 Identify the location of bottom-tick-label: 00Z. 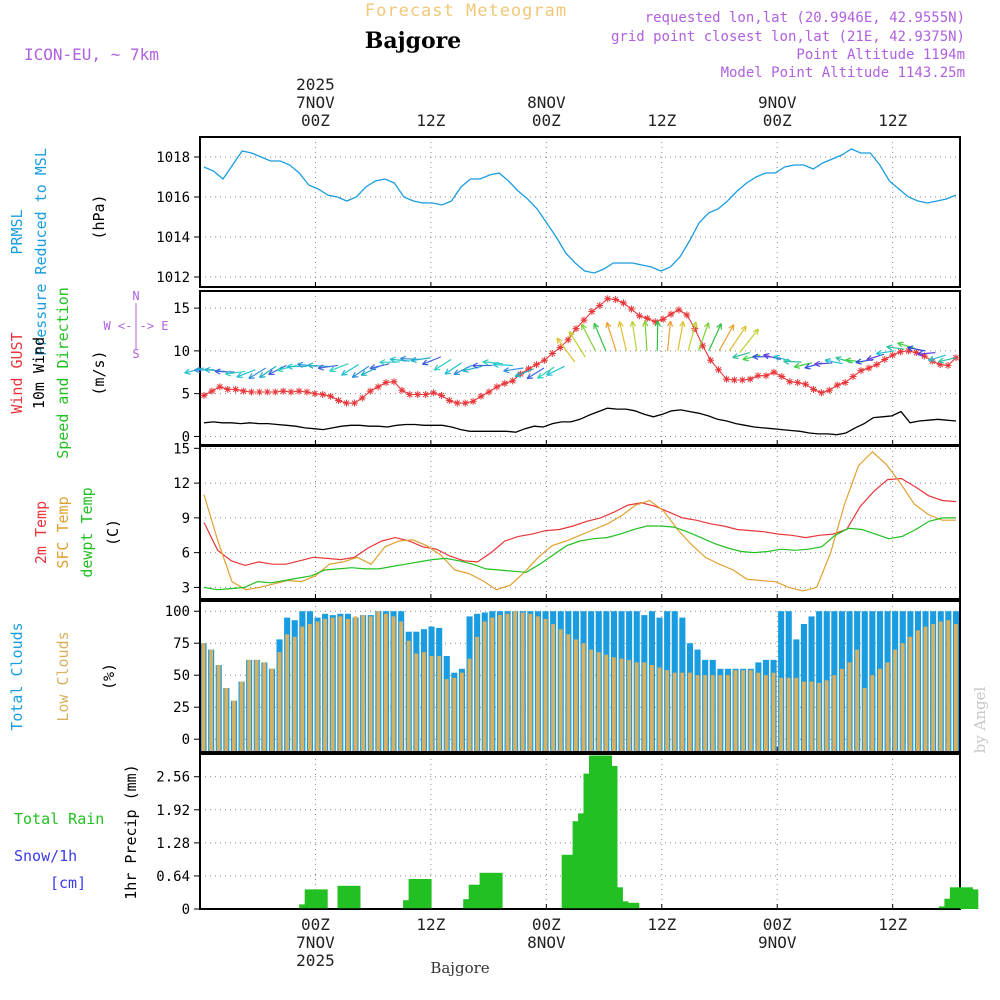
(315, 924).